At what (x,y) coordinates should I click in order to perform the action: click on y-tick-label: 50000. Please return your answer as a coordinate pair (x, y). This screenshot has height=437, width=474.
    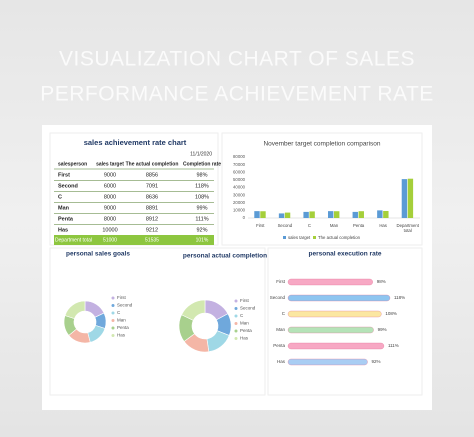
    Looking at the image, I should click on (239, 179).